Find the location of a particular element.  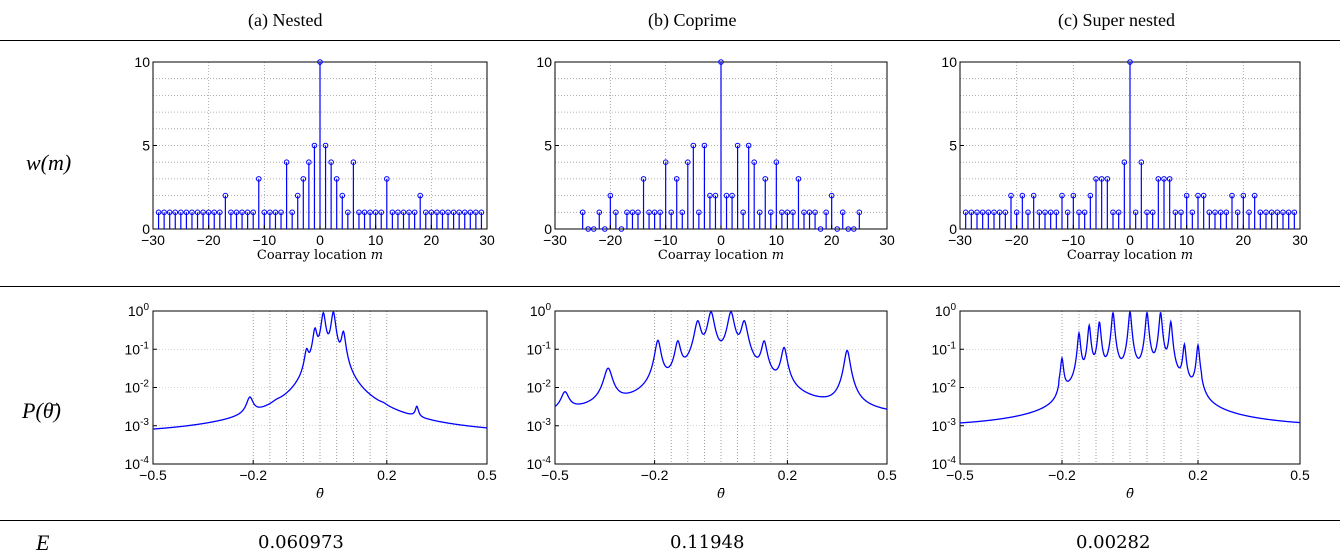

panel-title-coprime: (b) Coprime is located at coordinates (692, 20).